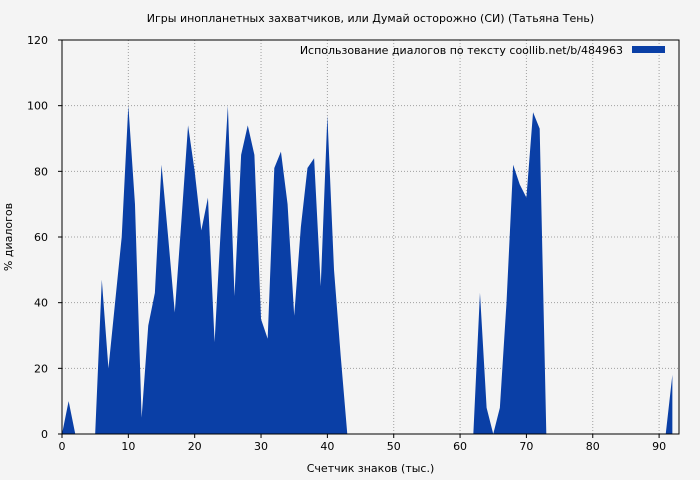  I want to click on x-tick-label: 50, so click(394, 446).